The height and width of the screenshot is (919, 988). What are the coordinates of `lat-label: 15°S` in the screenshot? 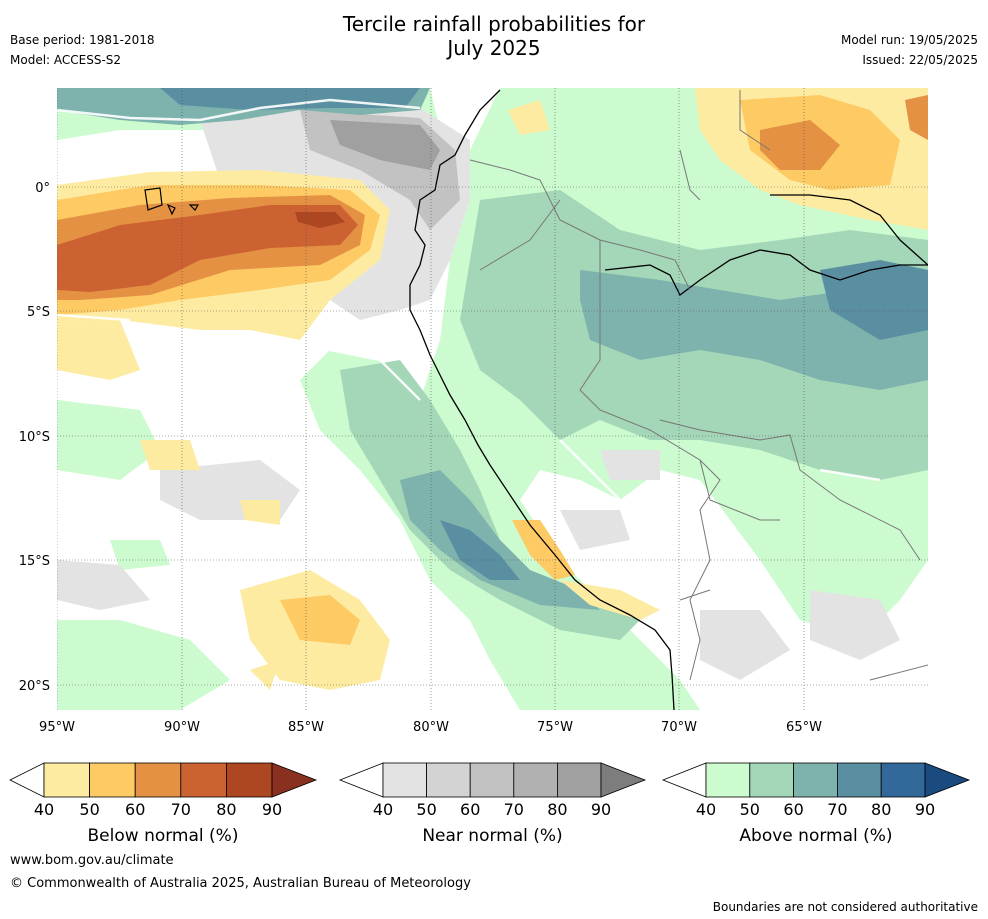 It's located at (34, 561).